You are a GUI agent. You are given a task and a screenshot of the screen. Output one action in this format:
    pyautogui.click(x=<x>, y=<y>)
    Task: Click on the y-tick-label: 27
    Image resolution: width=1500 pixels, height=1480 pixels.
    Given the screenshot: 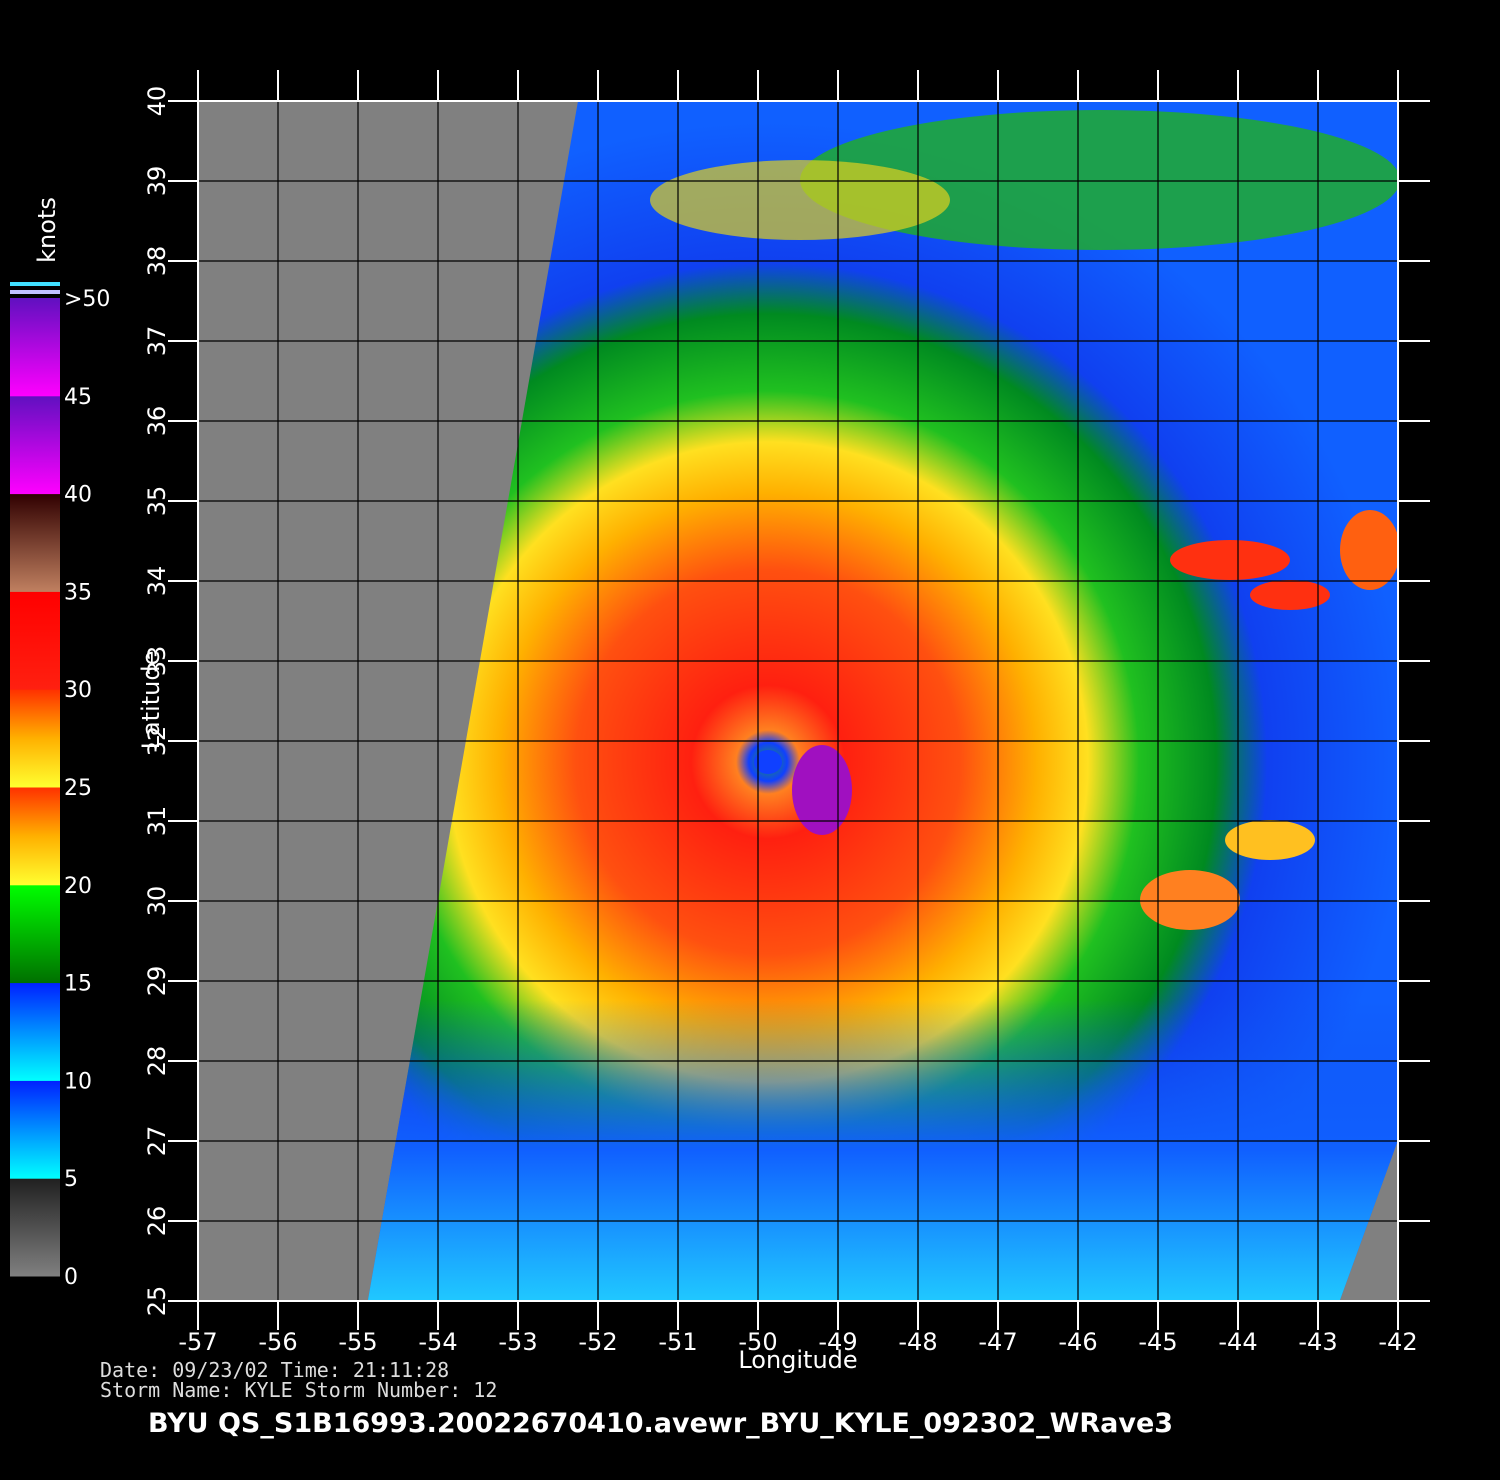 What is the action you would take?
    pyautogui.click(x=157, y=1141)
    